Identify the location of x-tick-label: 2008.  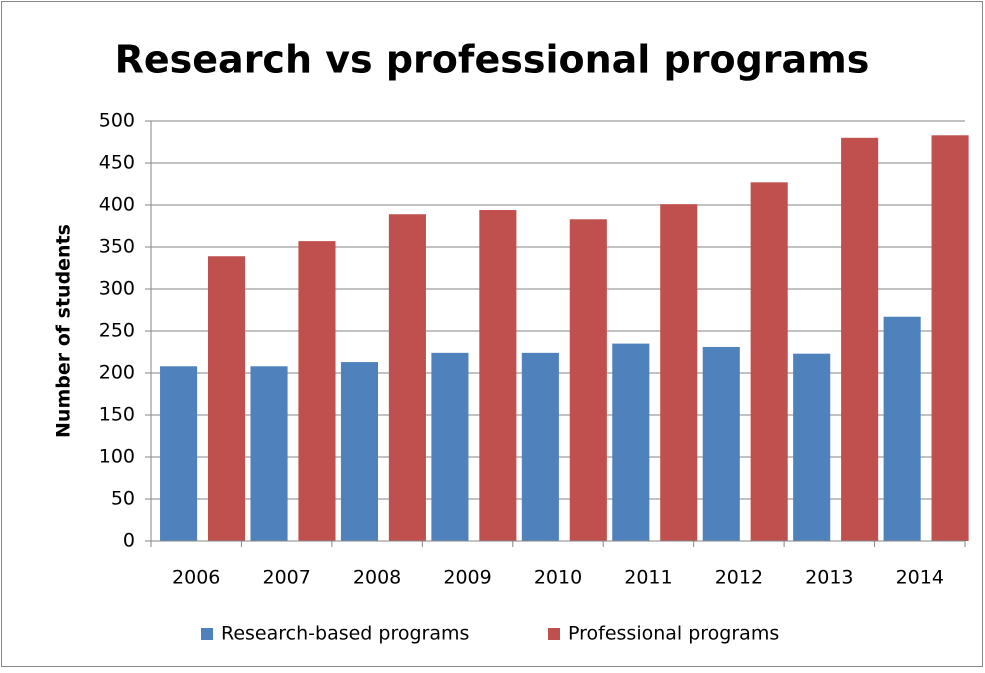
(377, 578).